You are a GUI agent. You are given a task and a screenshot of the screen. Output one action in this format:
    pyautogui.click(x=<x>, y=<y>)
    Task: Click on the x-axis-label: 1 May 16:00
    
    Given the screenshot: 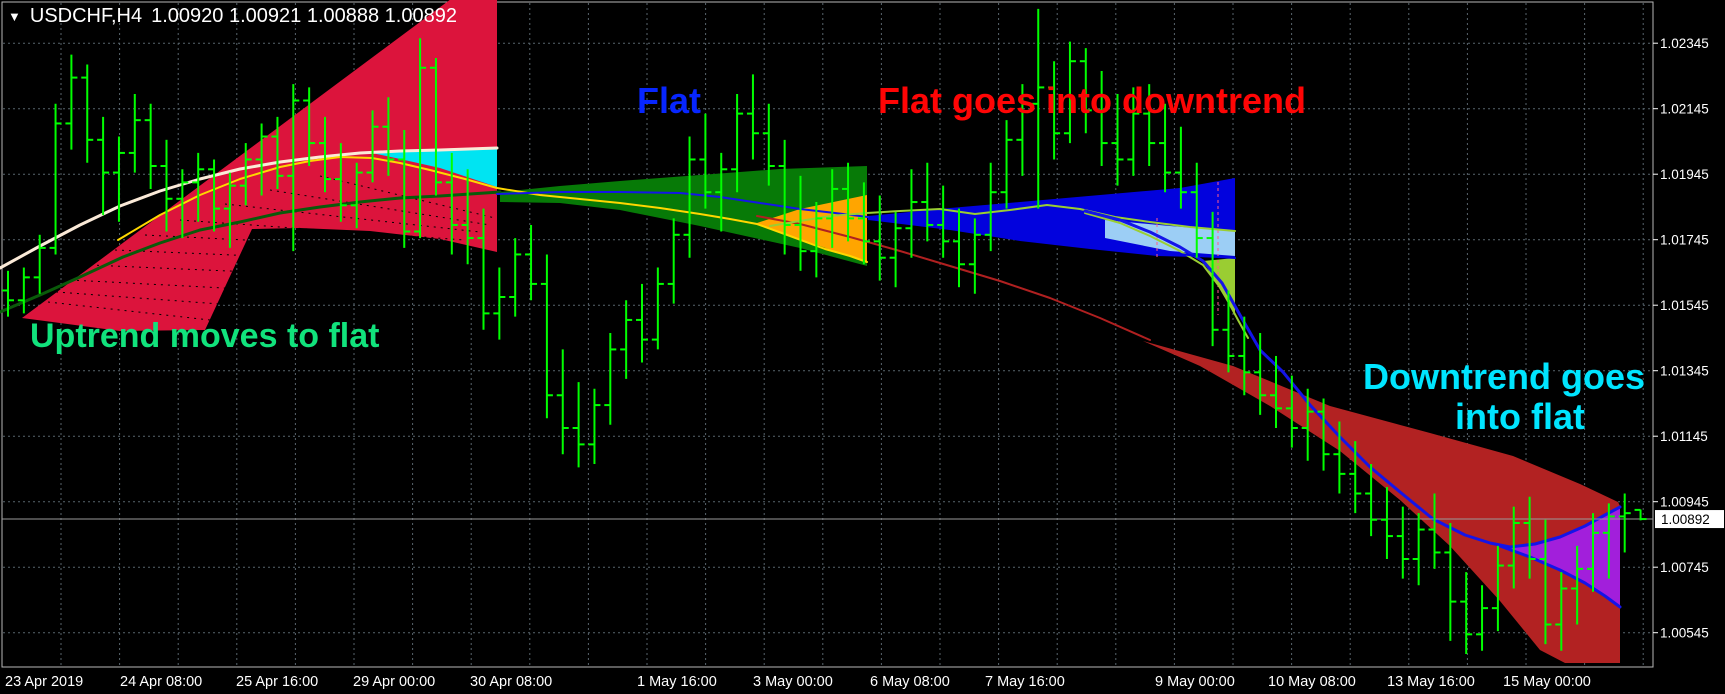 What is the action you would take?
    pyautogui.click(x=677, y=682)
    